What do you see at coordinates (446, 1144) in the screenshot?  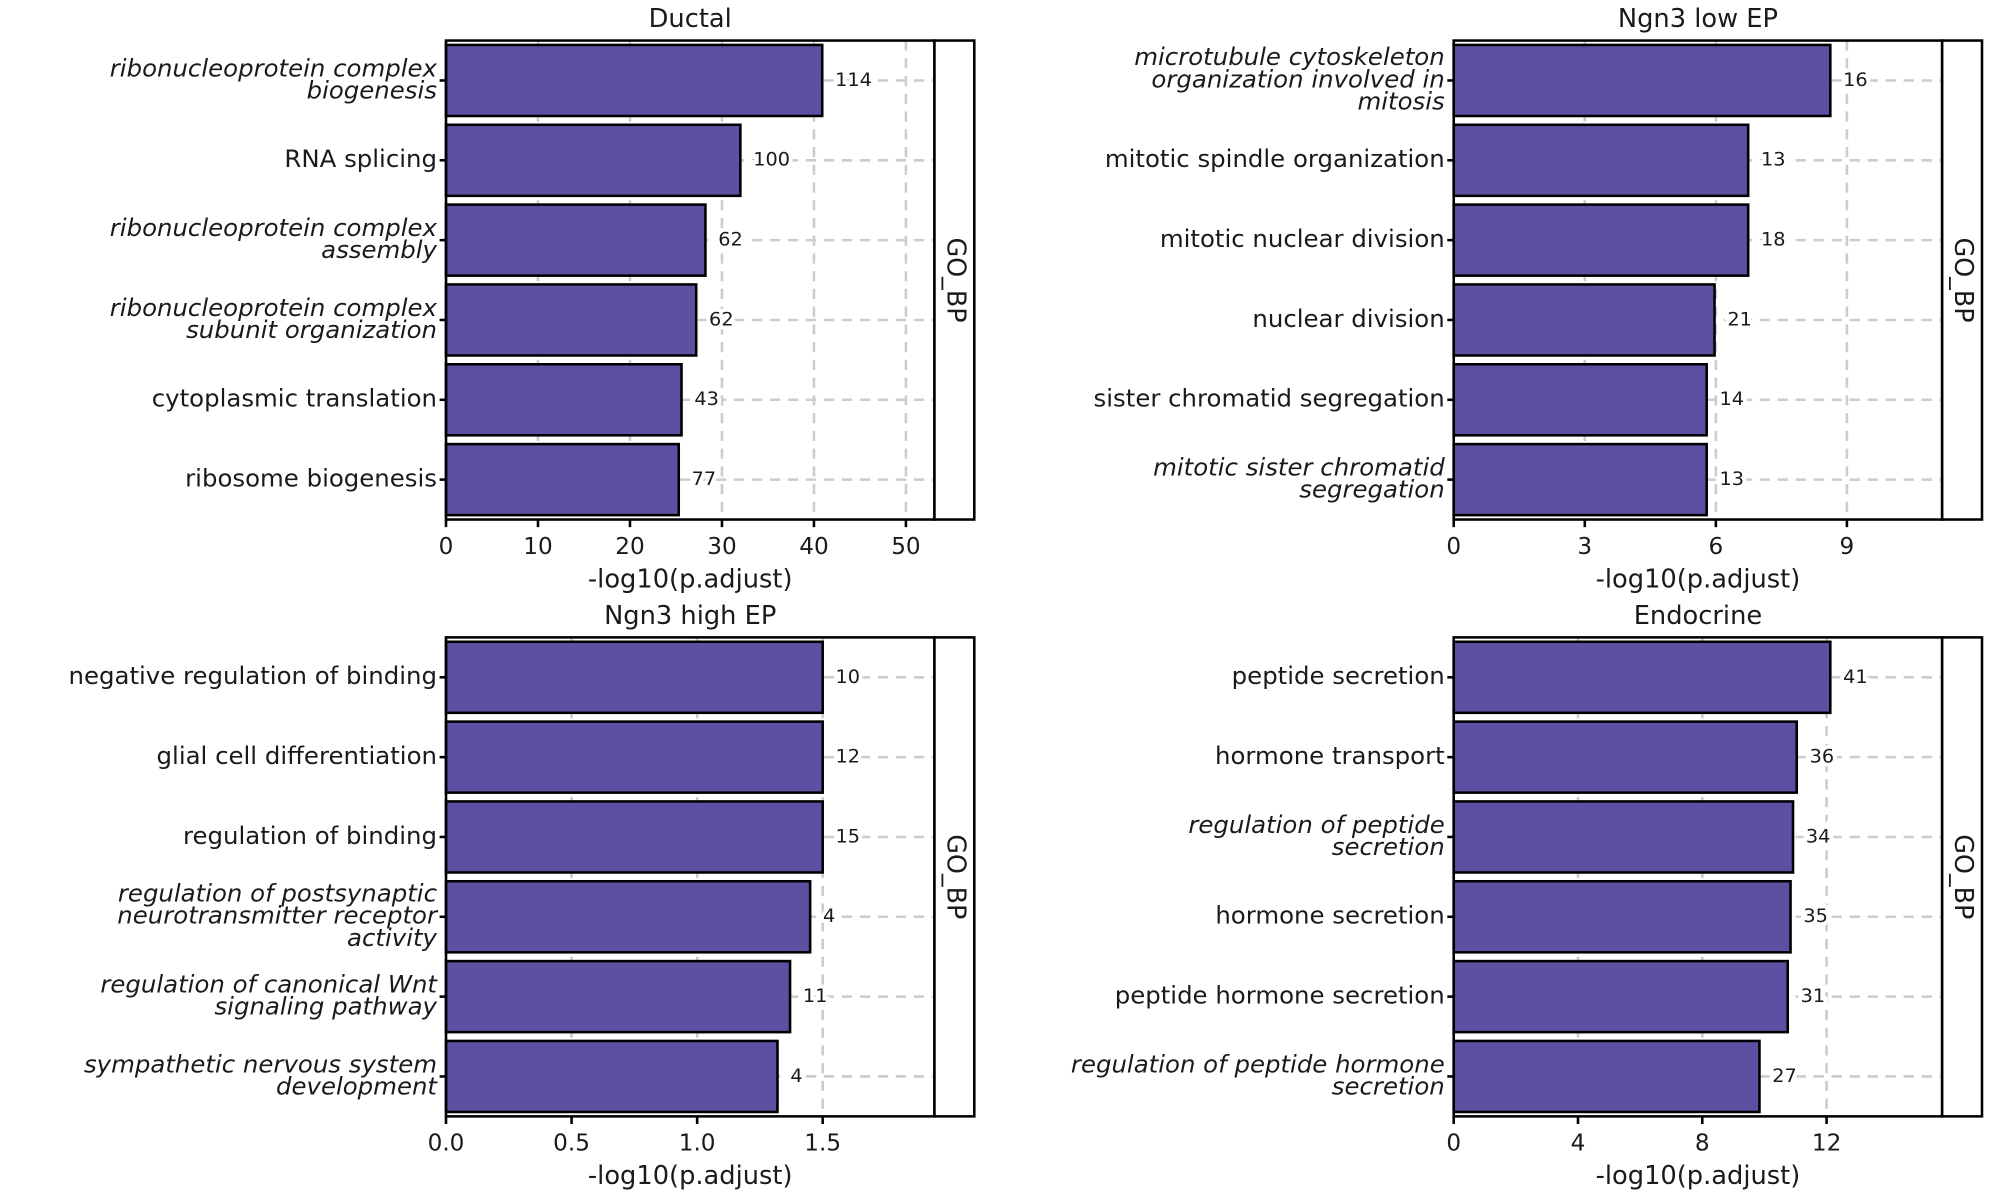 I see `x-tick-label: 0.0` at bounding box center [446, 1144].